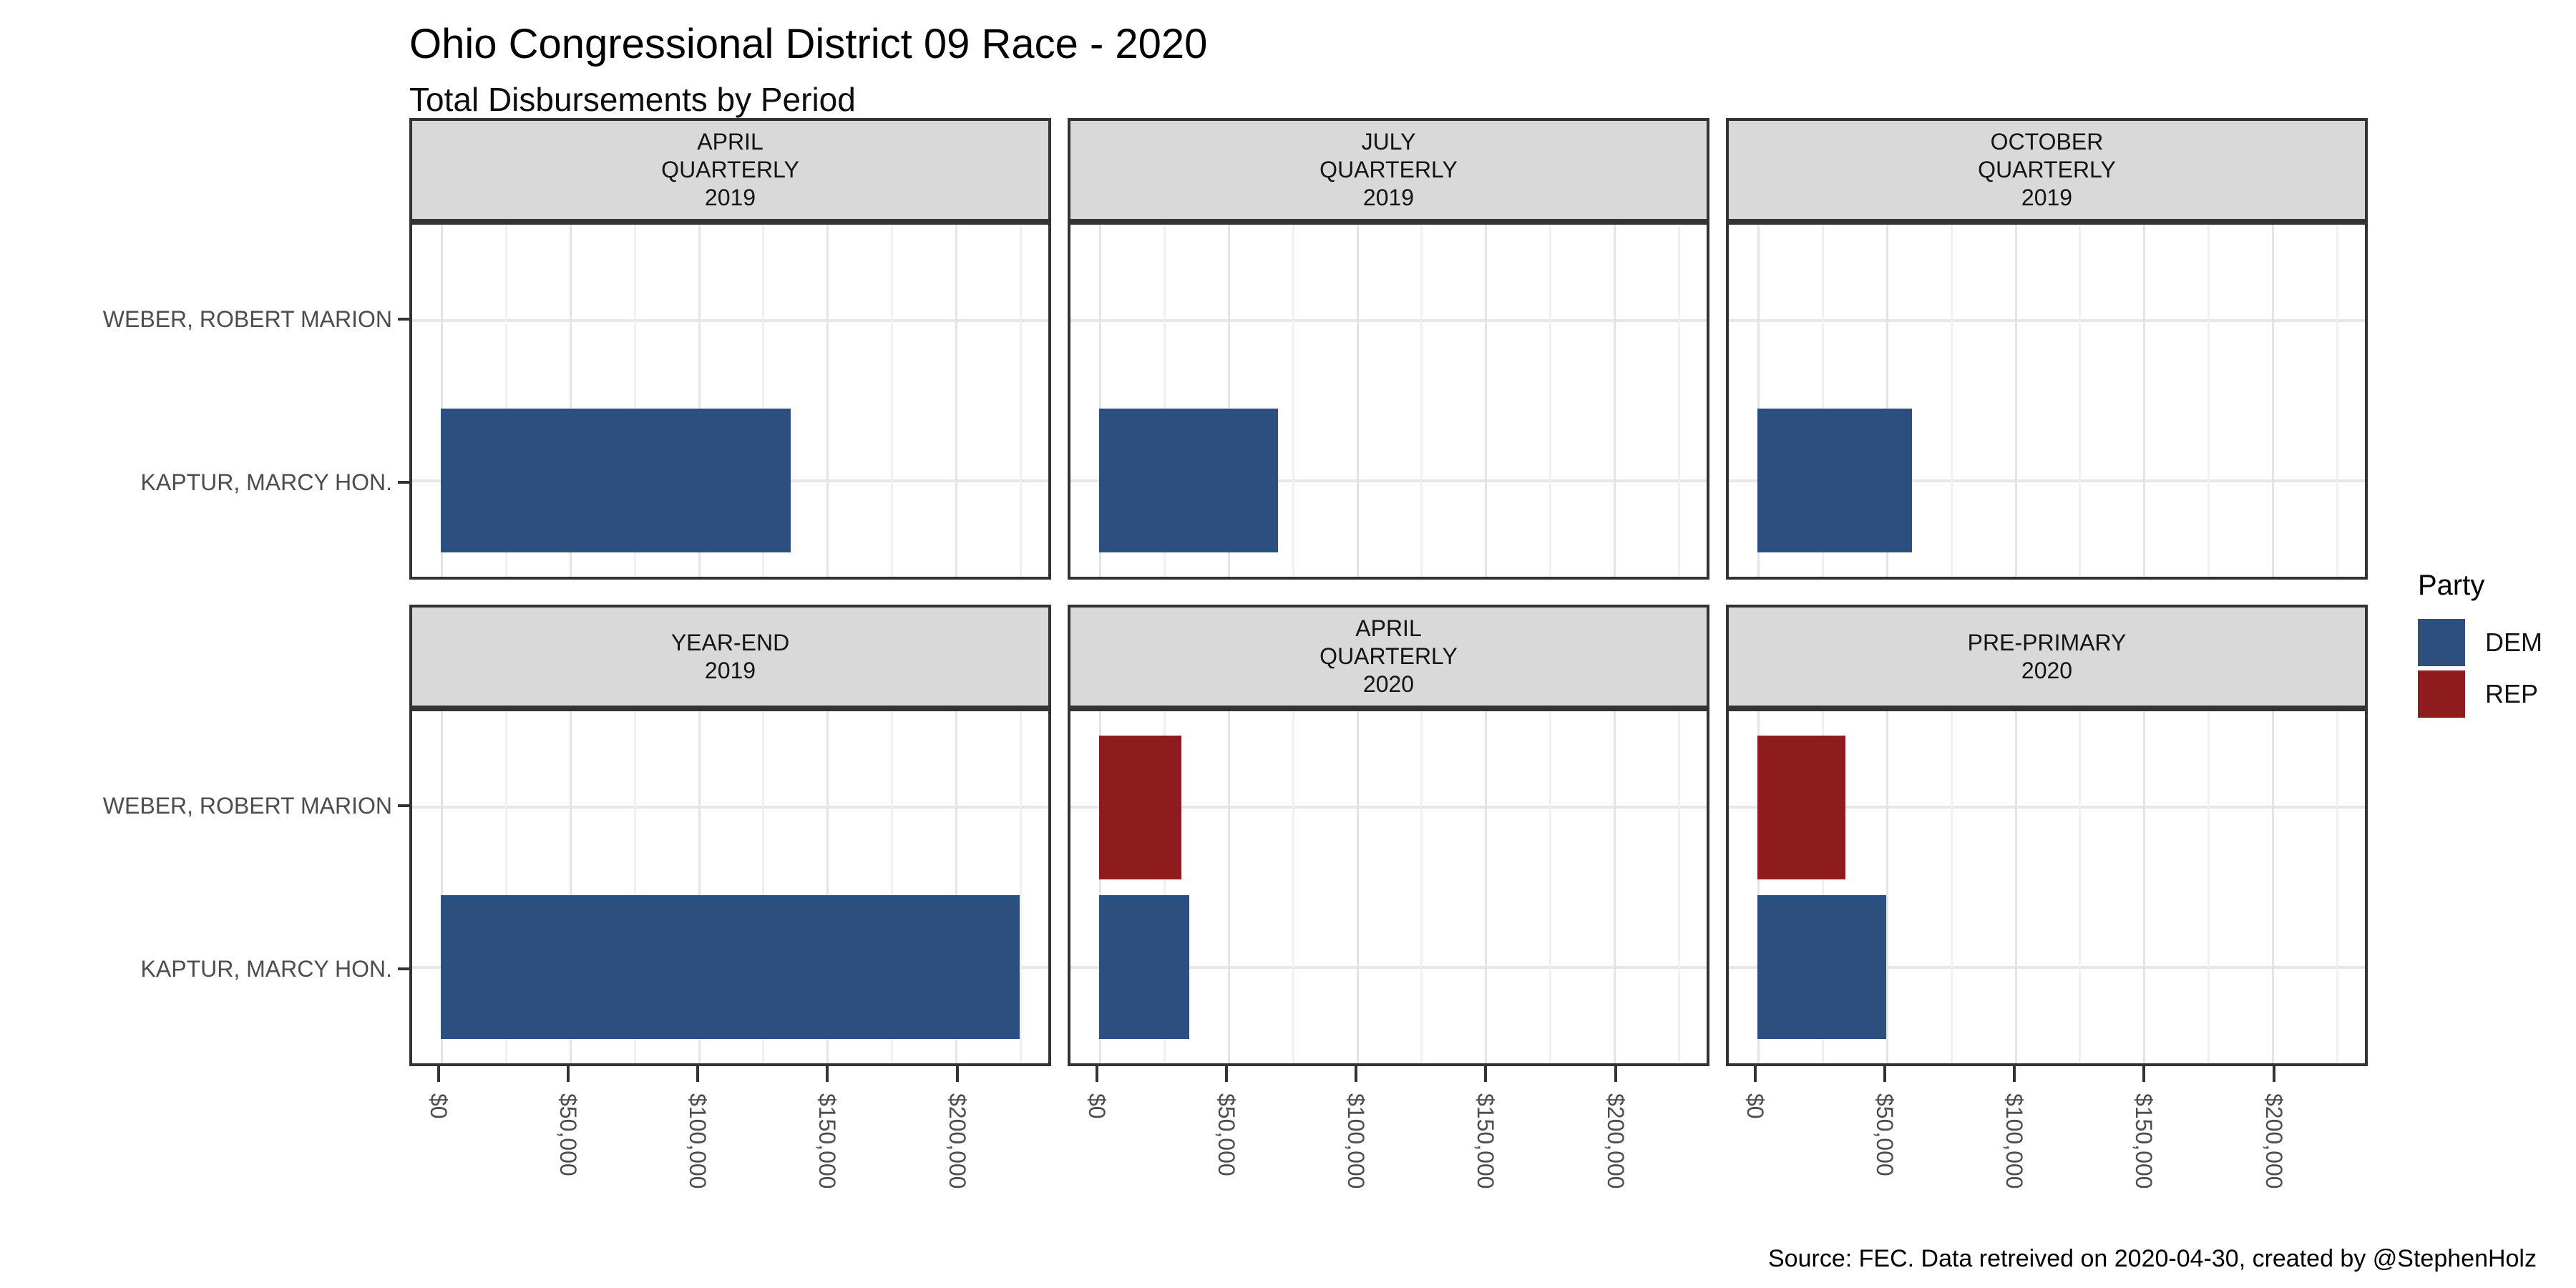 The height and width of the screenshot is (1288, 2576). Describe the element at coordinates (2441, 694) in the screenshot. I see `legend-key-rep-swatch` at that location.